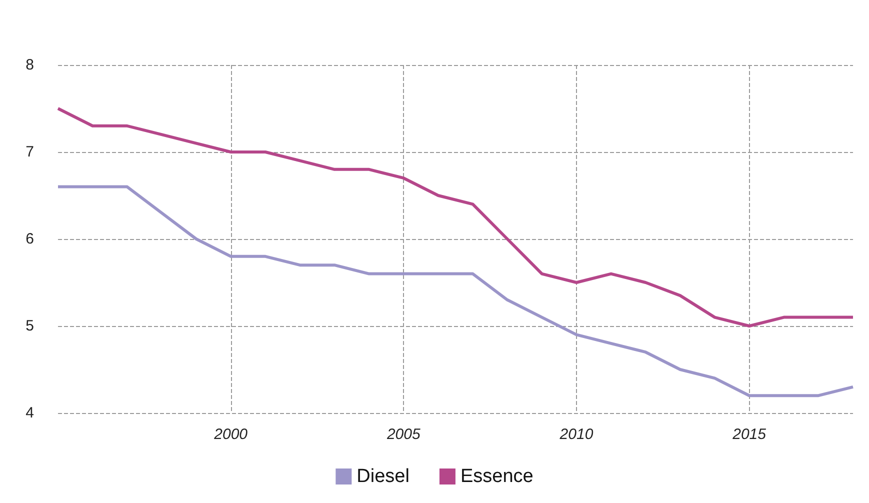 This screenshot has height=503, width=869. Describe the element at coordinates (403, 434) in the screenshot. I see `x-tick-label: 2005` at that location.